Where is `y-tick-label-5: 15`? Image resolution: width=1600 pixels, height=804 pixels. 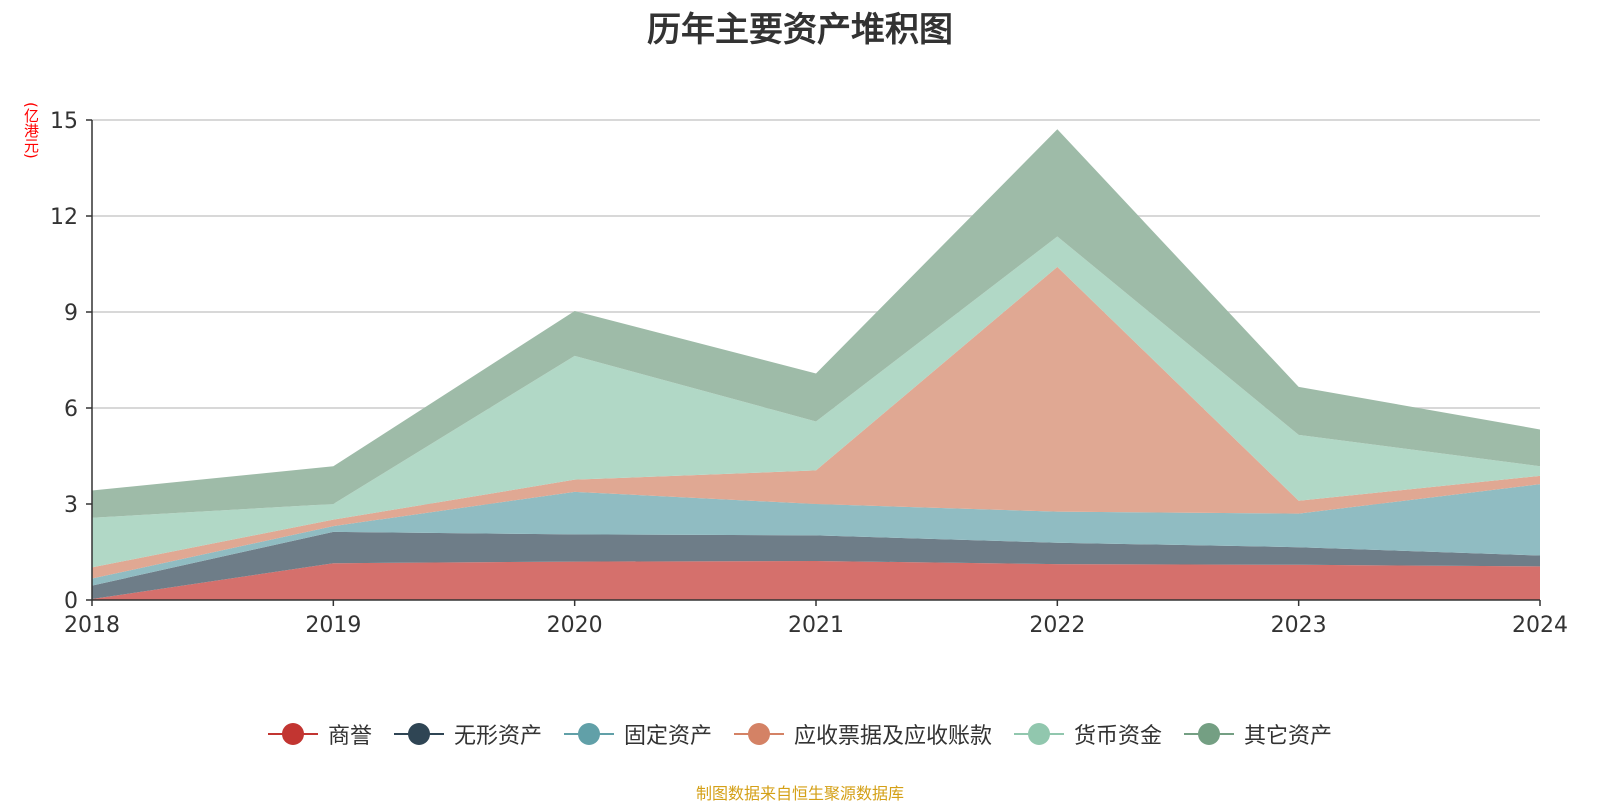 y-tick-label-5: 15 is located at coordinates (64, 121).